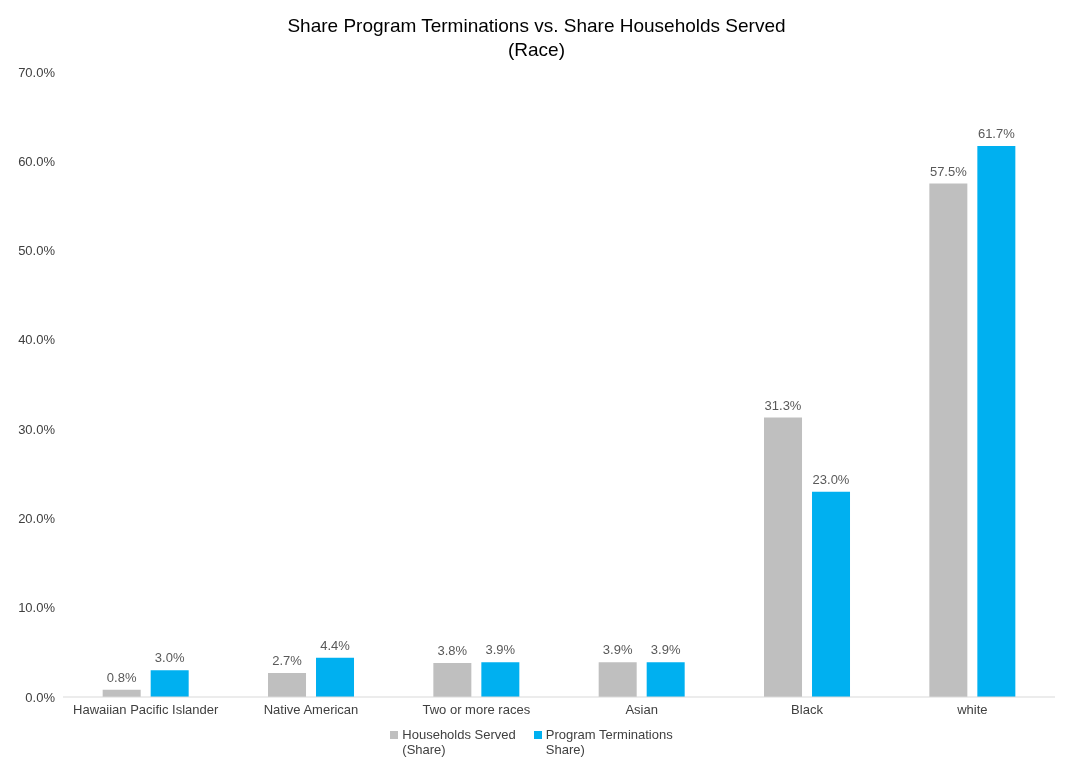  Describe the element at coordinates (146, 710) in the screenshot. I see `x-tick-label: Hawaiian Pacific Islander` at that location.